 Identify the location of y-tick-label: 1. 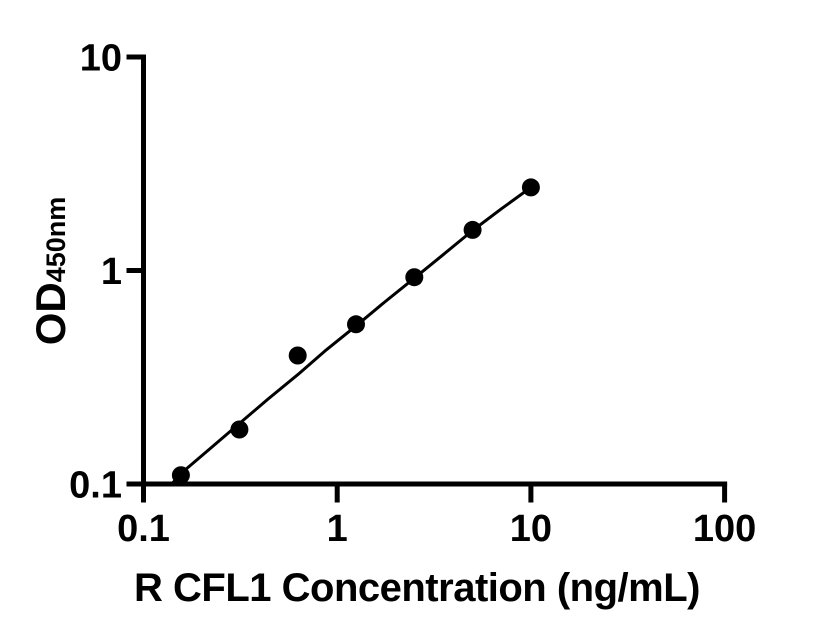
(111, 272).